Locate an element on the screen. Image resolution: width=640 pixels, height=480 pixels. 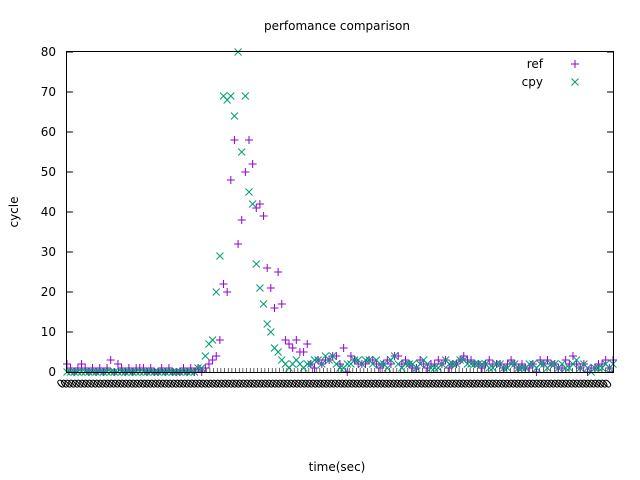
legend-label-cpy: cpy is located at coordinates (532, 82).